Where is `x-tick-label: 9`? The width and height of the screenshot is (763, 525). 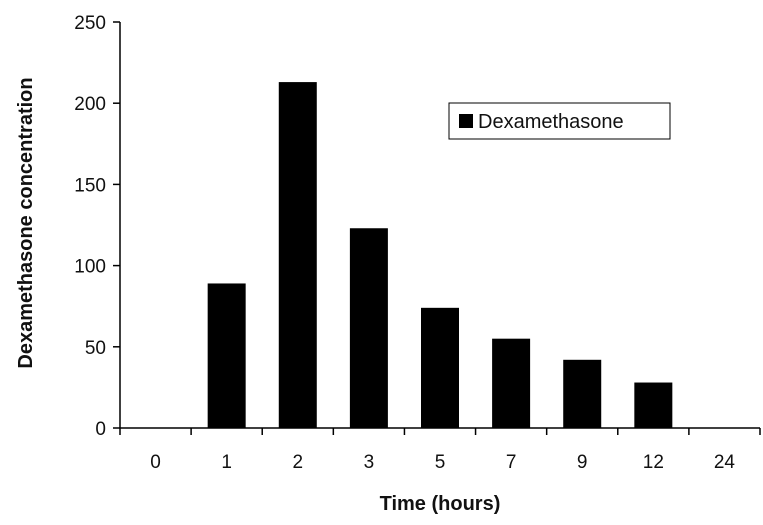
x-tick-label: 9 is located at coordinates (582, 462).